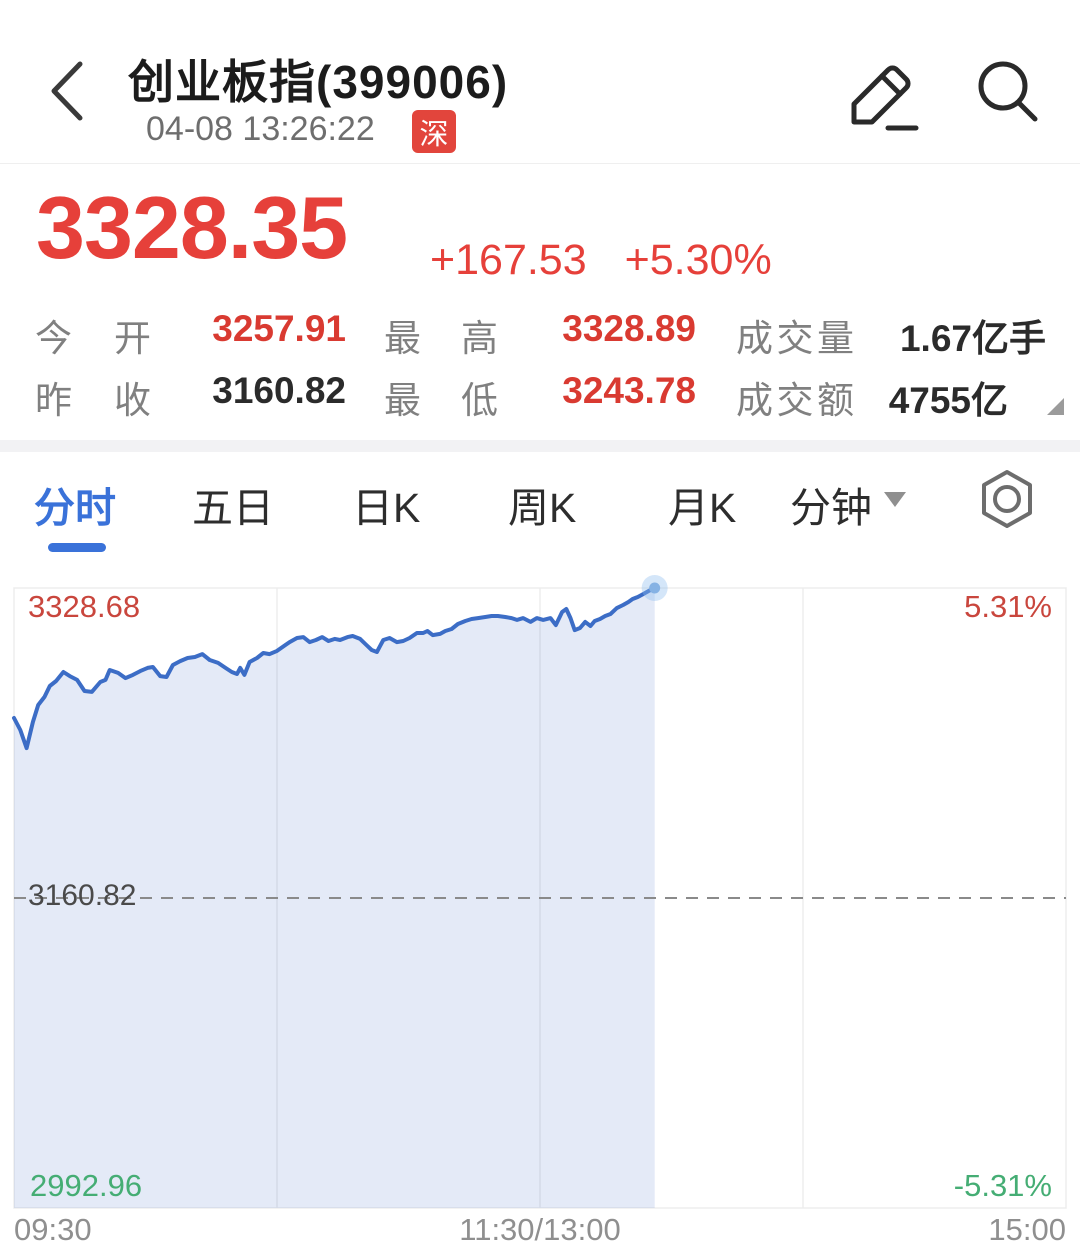 The image size is (1080, 1258). I want to click on stat-label-high: 最高, so click(441, 338).